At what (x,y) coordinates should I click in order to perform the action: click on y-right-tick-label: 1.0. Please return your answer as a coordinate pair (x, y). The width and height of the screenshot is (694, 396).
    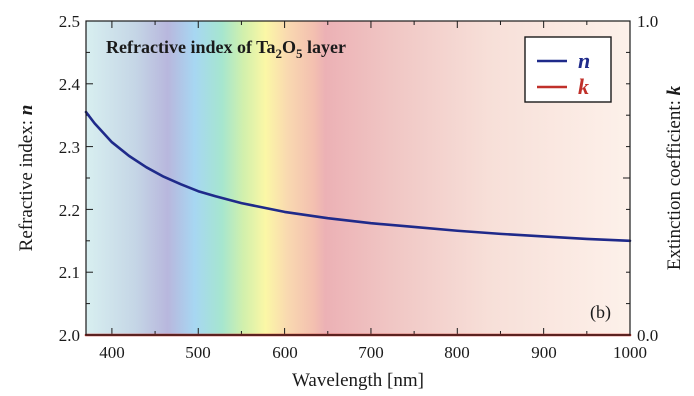
    Looking at the image, I should click on (647, 21).